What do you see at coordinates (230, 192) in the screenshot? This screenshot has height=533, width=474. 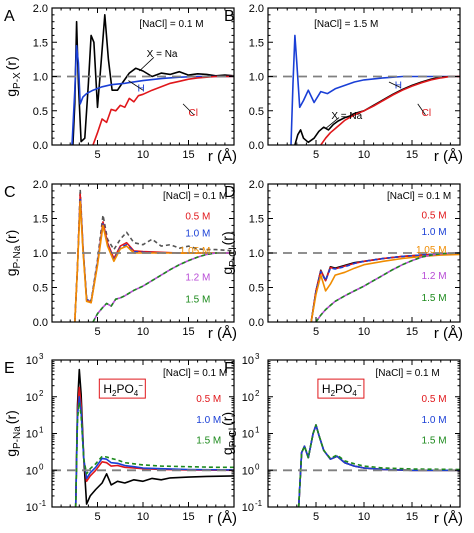 I see `panel-letter: D` at bounding box center [230, 192].